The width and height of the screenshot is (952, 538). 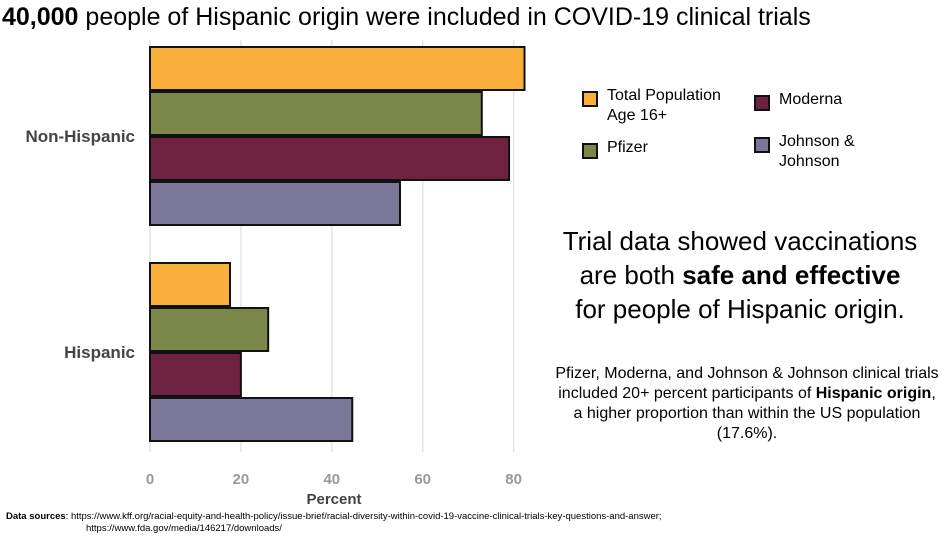 What do you see at coordinates (80, 136) in the screenshot?
I see `category-label-non-hispanic: Non-Hispanic` at bounding box center [80, 136].